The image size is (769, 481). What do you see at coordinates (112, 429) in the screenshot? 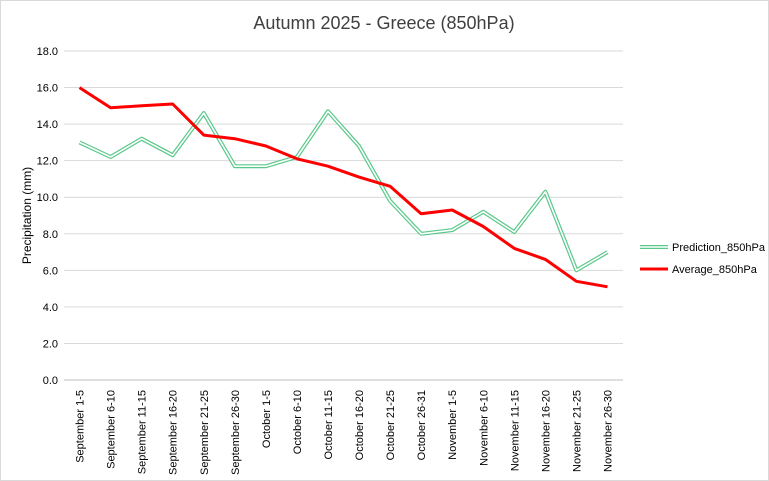
I see `x-tick-label: September 6-10` at bounding box center [112, 429].